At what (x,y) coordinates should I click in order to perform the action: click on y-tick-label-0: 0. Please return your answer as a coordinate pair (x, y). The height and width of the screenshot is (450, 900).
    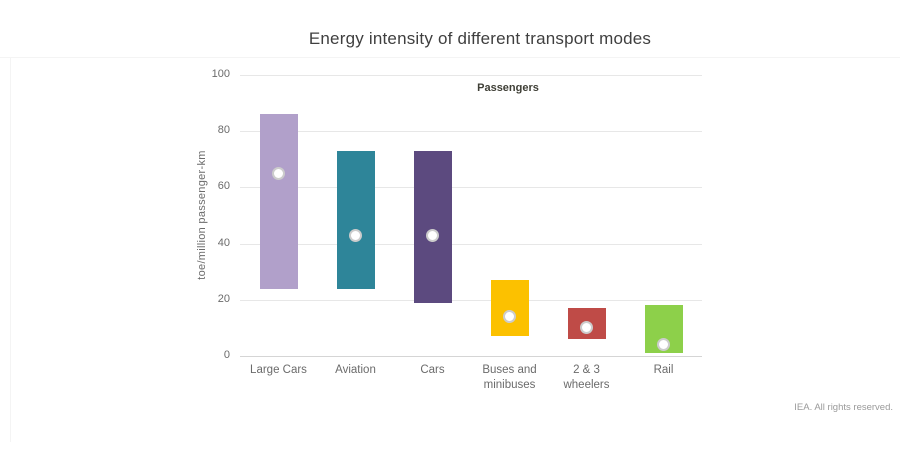
    Looking at the image, I should click on (226, 355).